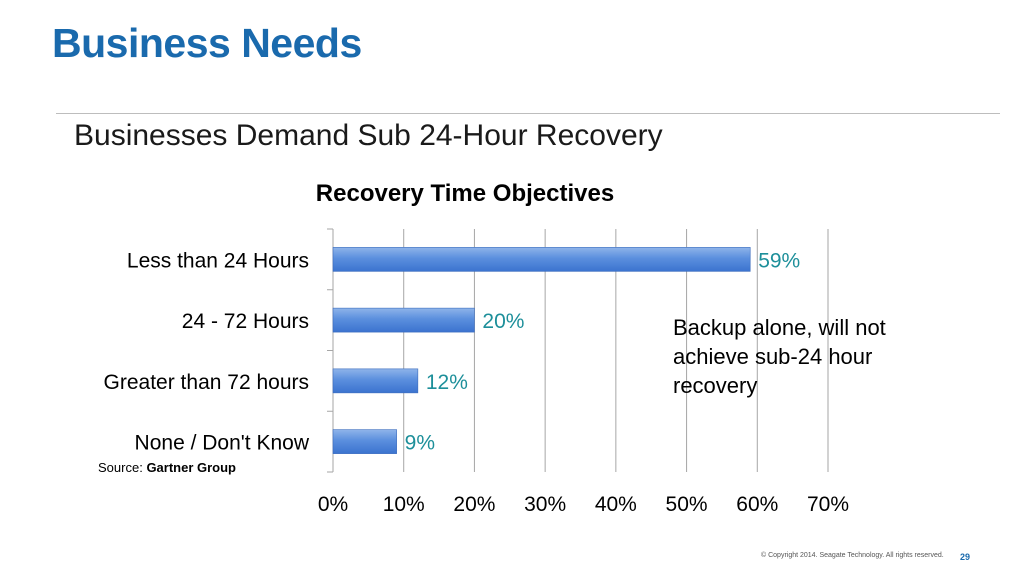 The image size is (1024, 576). Describe the element at coordinates (503, 321) in the screenshot. I see `data-label: 20%` at that location.